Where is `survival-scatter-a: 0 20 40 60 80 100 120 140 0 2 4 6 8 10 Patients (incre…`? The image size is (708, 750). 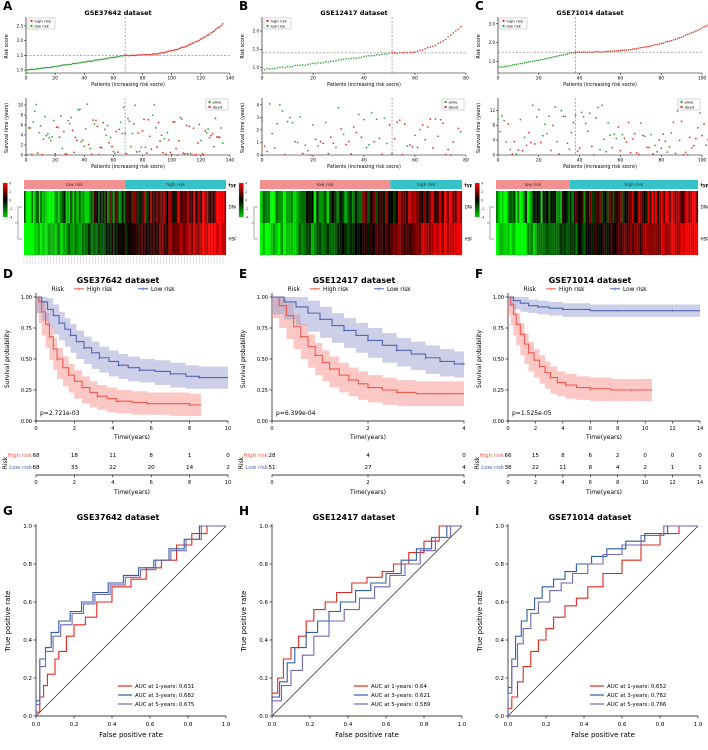
survival-scatter-a: 0 20 40 60 80 100 120 140 0 2 4 6 8 10 Patients (incre… is located at coordinates (119, 134).